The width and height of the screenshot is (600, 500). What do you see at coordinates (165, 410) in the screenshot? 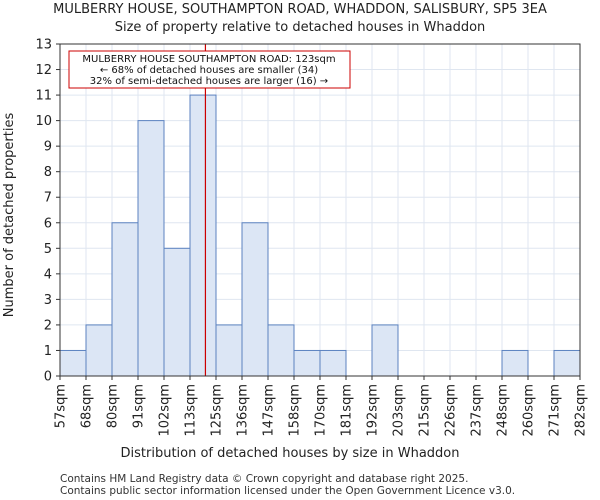
I see `x-tick-label: 102sqm` at bounding box center [165, 410].